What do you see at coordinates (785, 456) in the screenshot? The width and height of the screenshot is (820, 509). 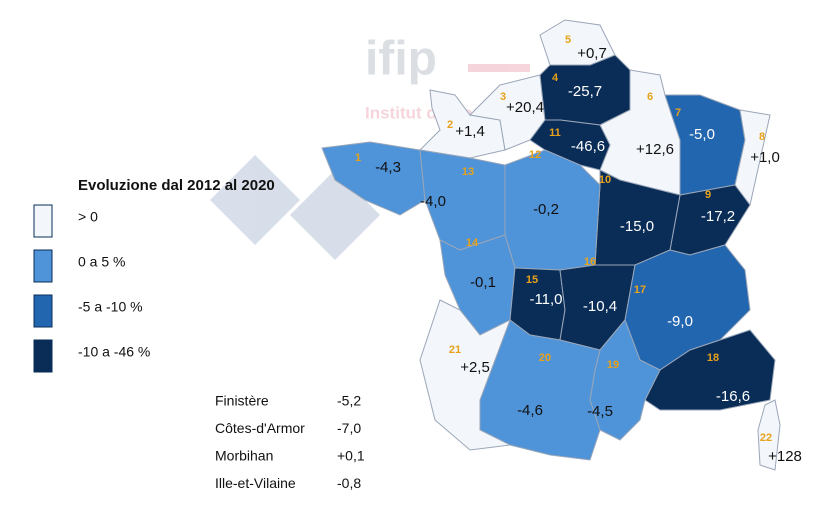 I see `region-value: +128` at bounding box center [785, 456].